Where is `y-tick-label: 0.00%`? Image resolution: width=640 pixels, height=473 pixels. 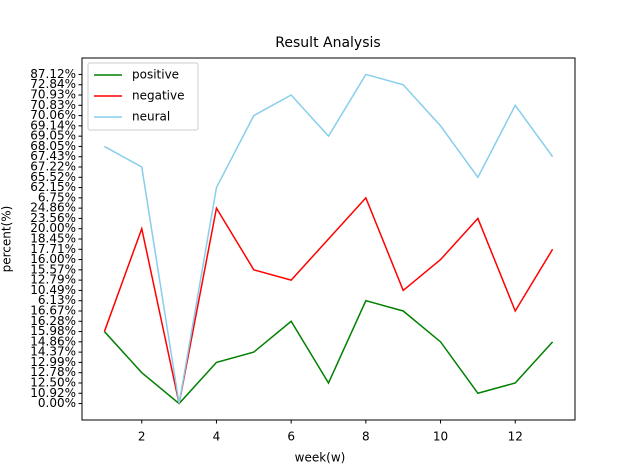
y-tick-label: 0.00% is located at coordinates (57, 403).